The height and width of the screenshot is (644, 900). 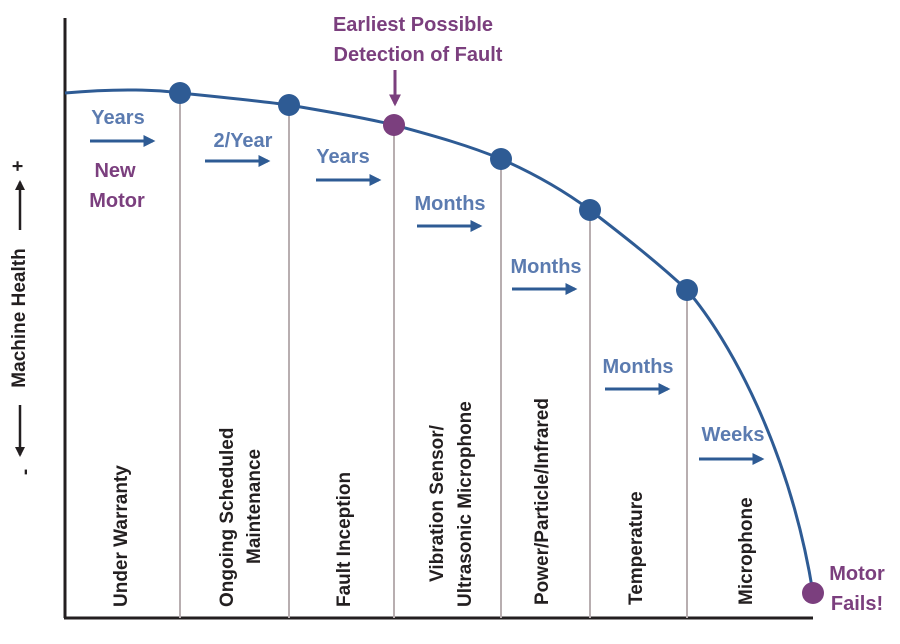 I want to click on y-axis-minus: -, so click(x=25, y=472).